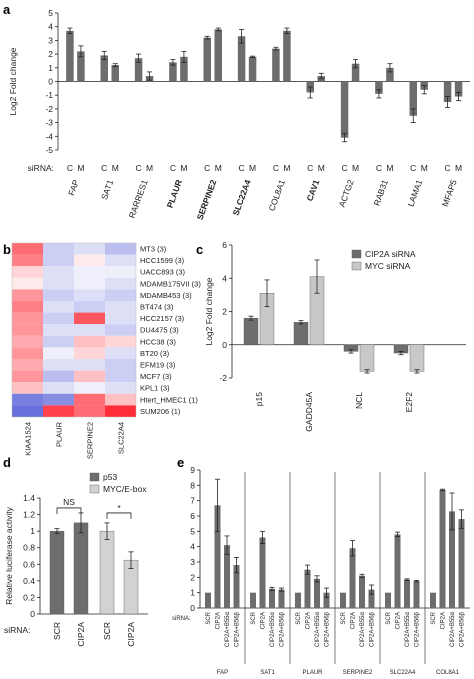  I want to click on b-cell-14-SLC22A4, so click(120, 411).